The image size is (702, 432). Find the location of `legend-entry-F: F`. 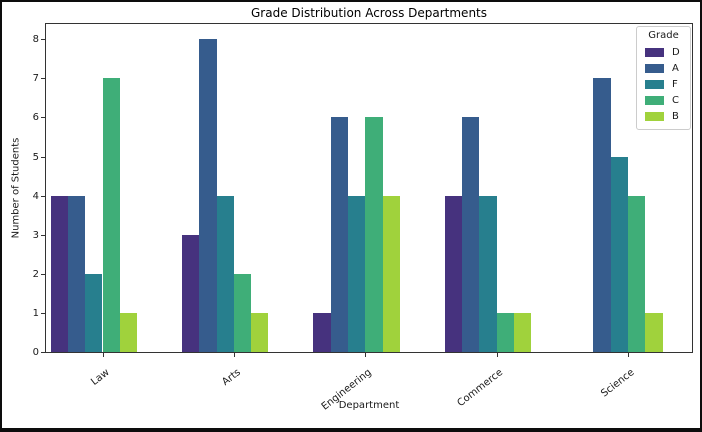

legend-entry-F: F is located at coordinates (663, 84).